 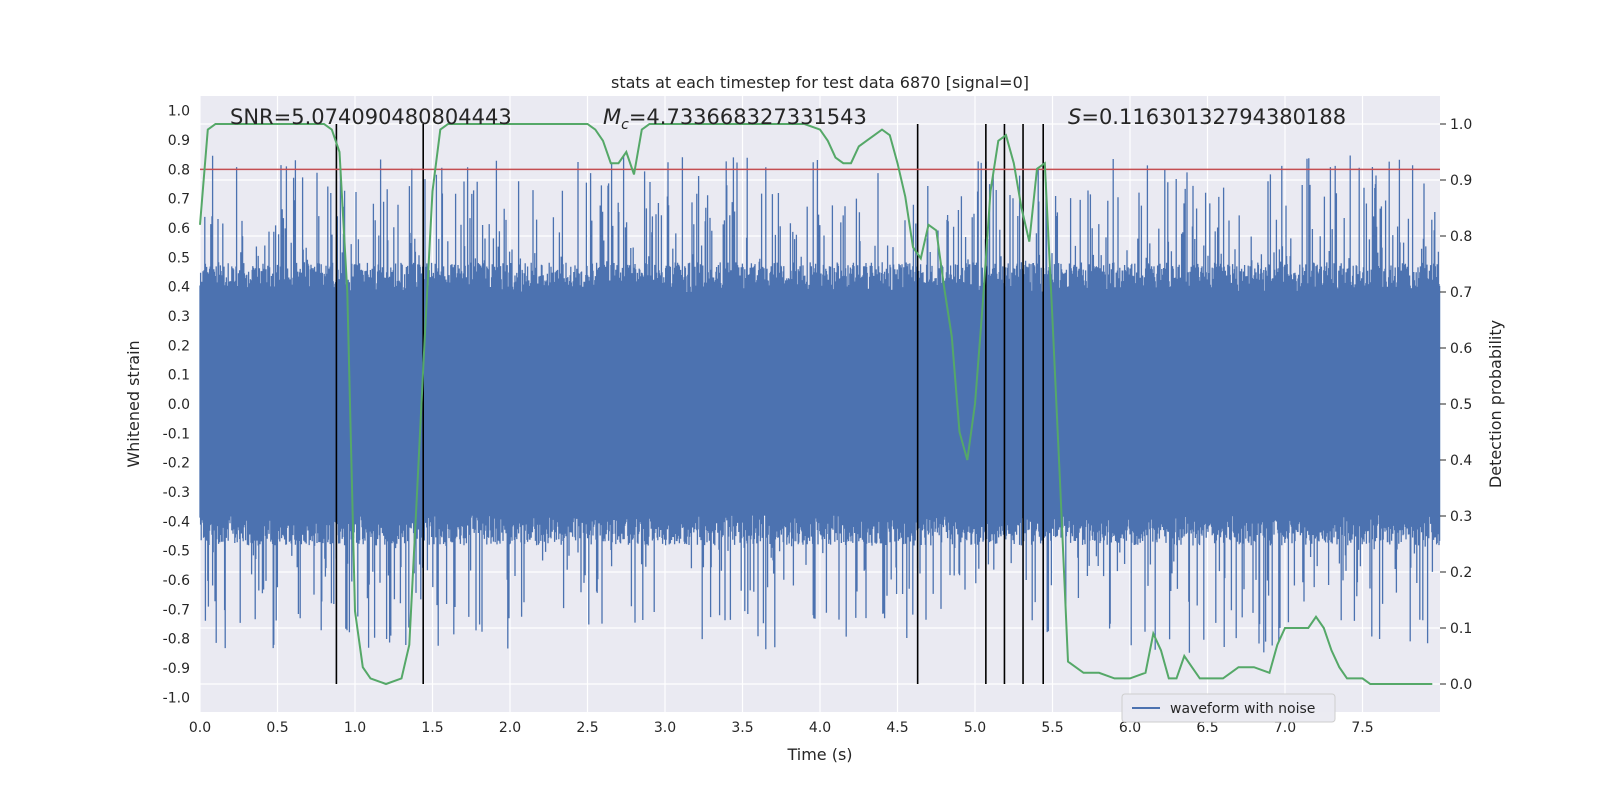 What do you see at coordinates (179, 170) in the screenshot?
I see `y-tick-label: 0.8` at bounding box center [179, 170].